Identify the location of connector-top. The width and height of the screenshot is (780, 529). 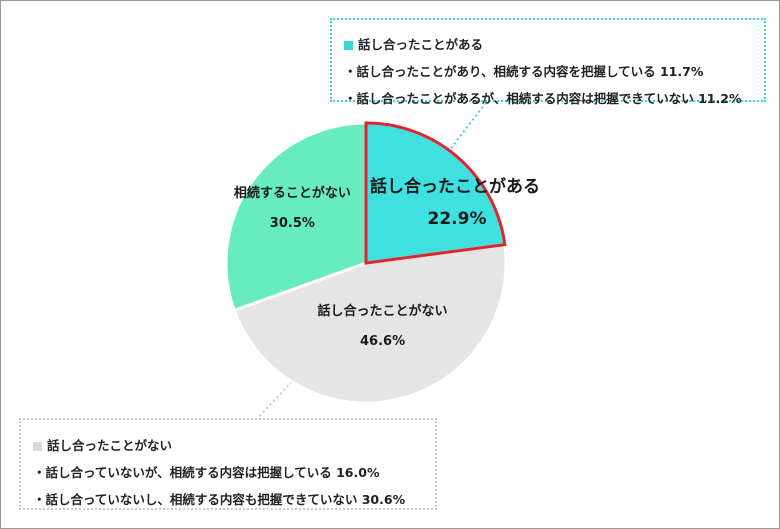
(466, 128).